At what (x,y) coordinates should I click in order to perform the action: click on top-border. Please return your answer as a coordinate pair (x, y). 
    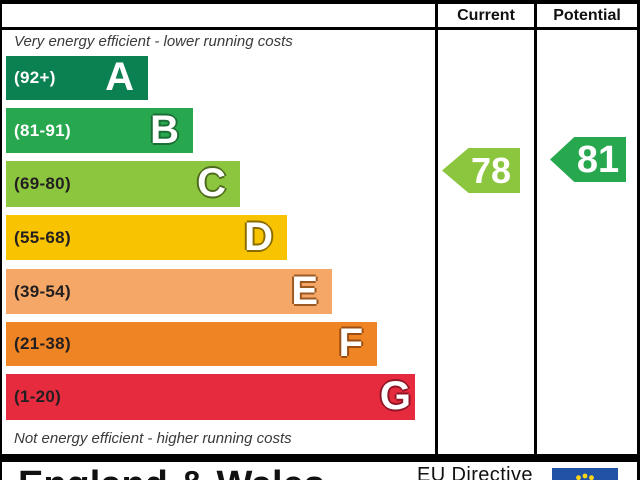
    Looking at the image, I should click on (320, 2).